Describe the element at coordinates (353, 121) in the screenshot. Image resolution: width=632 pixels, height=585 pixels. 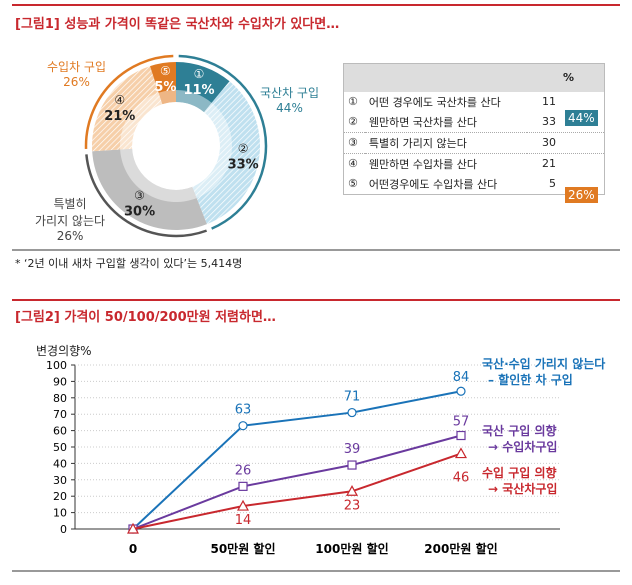
I see `row-number: ②` at that location.